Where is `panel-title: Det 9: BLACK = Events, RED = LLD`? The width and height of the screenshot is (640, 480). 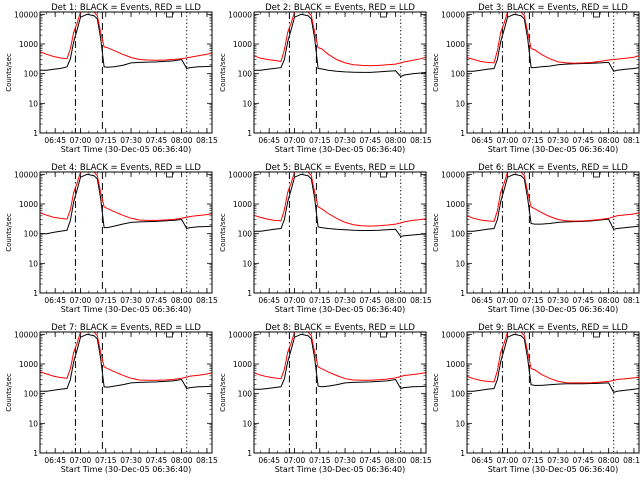 panel-title: Det 9: BLACK = Events, RED = LLD is located at coordinates (553, 328).